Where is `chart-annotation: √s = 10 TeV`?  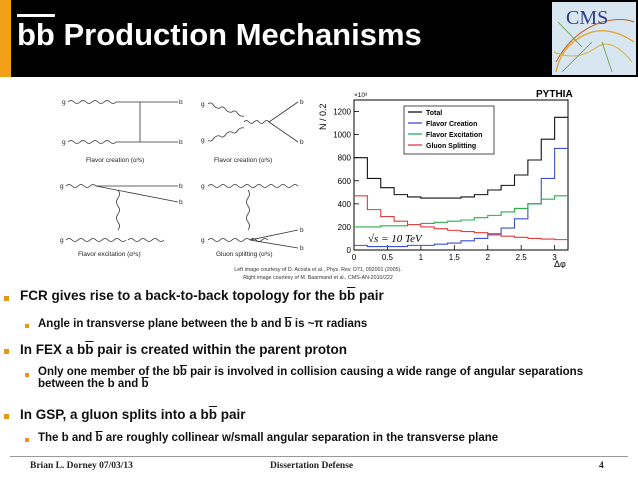 chart-annotation: √s = 10 TeV is located at coordinates (395, 239).